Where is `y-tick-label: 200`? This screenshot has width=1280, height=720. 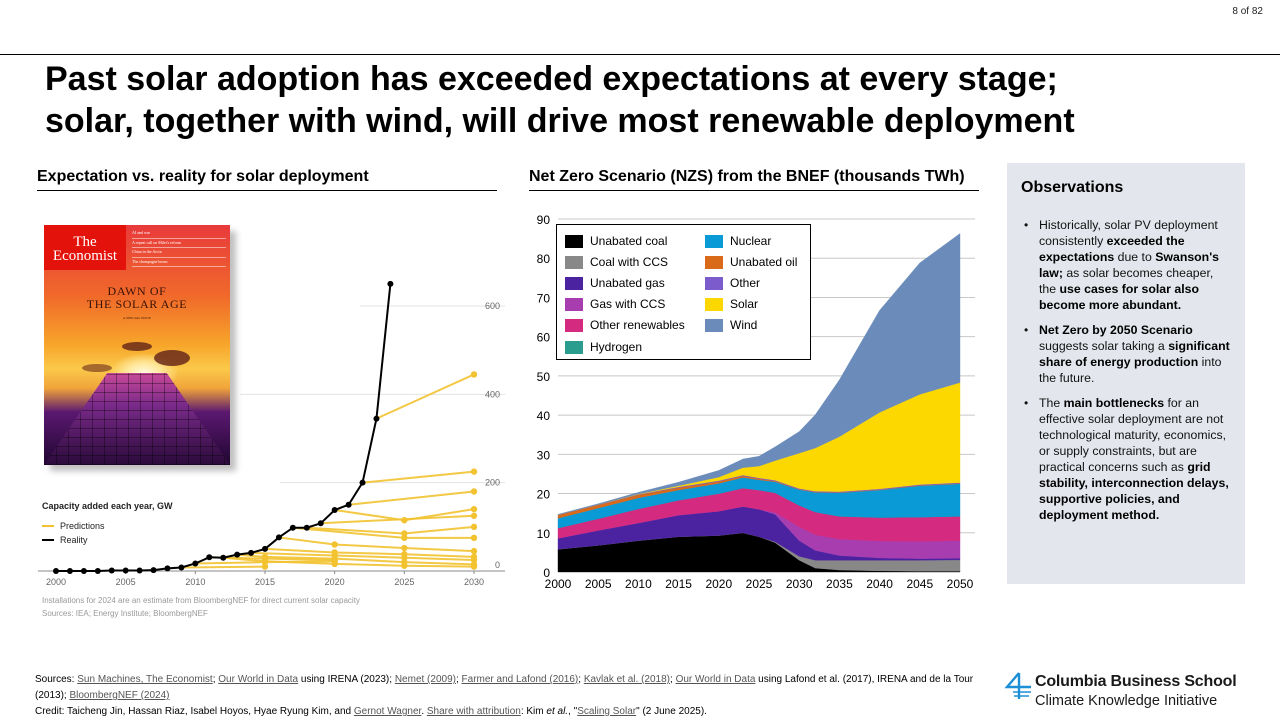
y-tick-label: 200 is located at coordinates (492, 483).